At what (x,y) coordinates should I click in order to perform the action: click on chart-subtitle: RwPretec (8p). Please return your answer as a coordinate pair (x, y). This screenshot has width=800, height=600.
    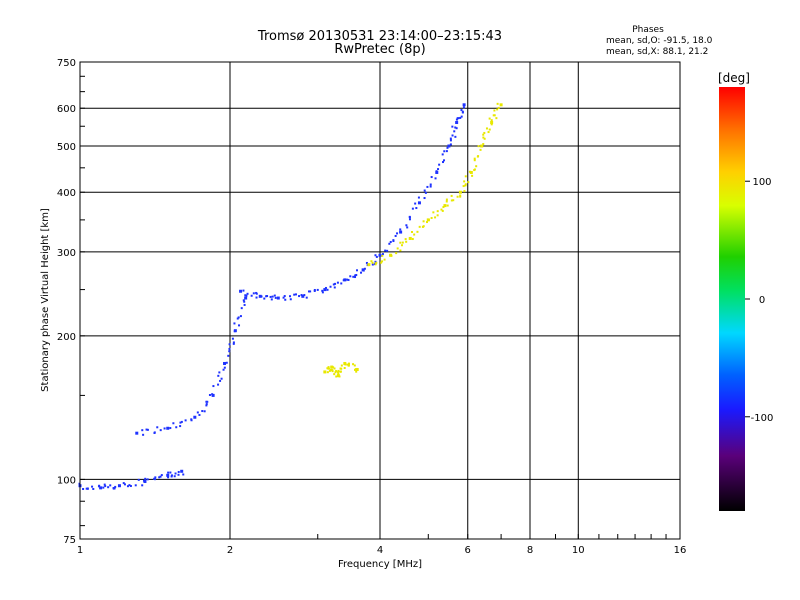
    Looking at the image, I should click on (379, 49).